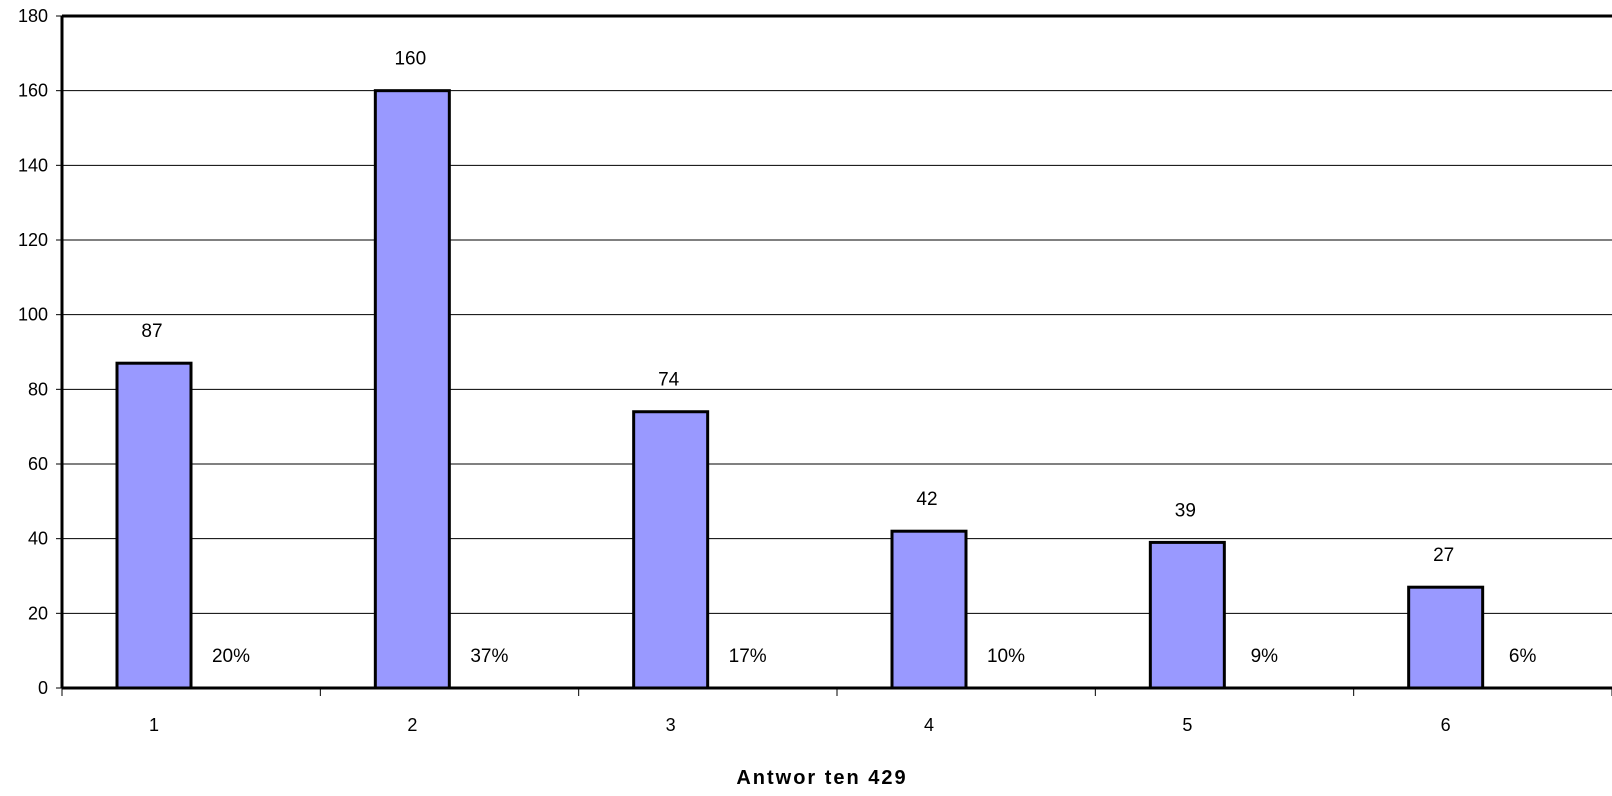 This screenshot has height=796, width=1612. What do you see at coordinates (410, 59) in the screenshot?
I see `bar-value-label: 160` at bounding box center [410, 59].